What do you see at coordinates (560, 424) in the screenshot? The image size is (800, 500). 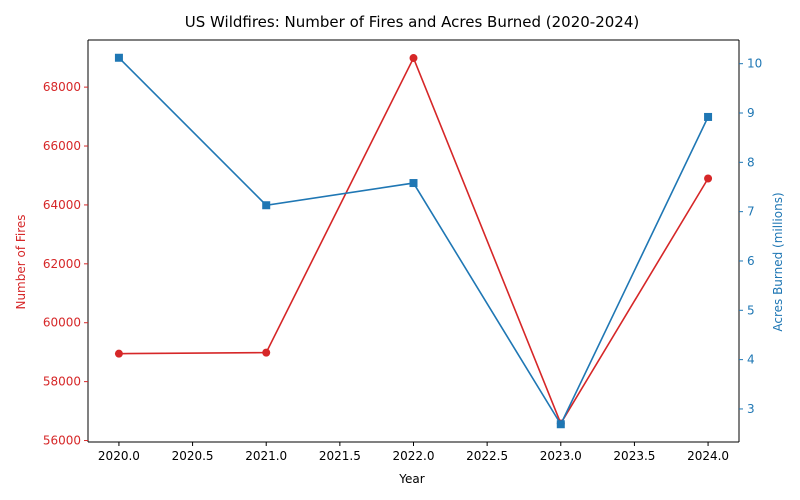 I see `data-point-right-2023` at bounding box center [560, 424].